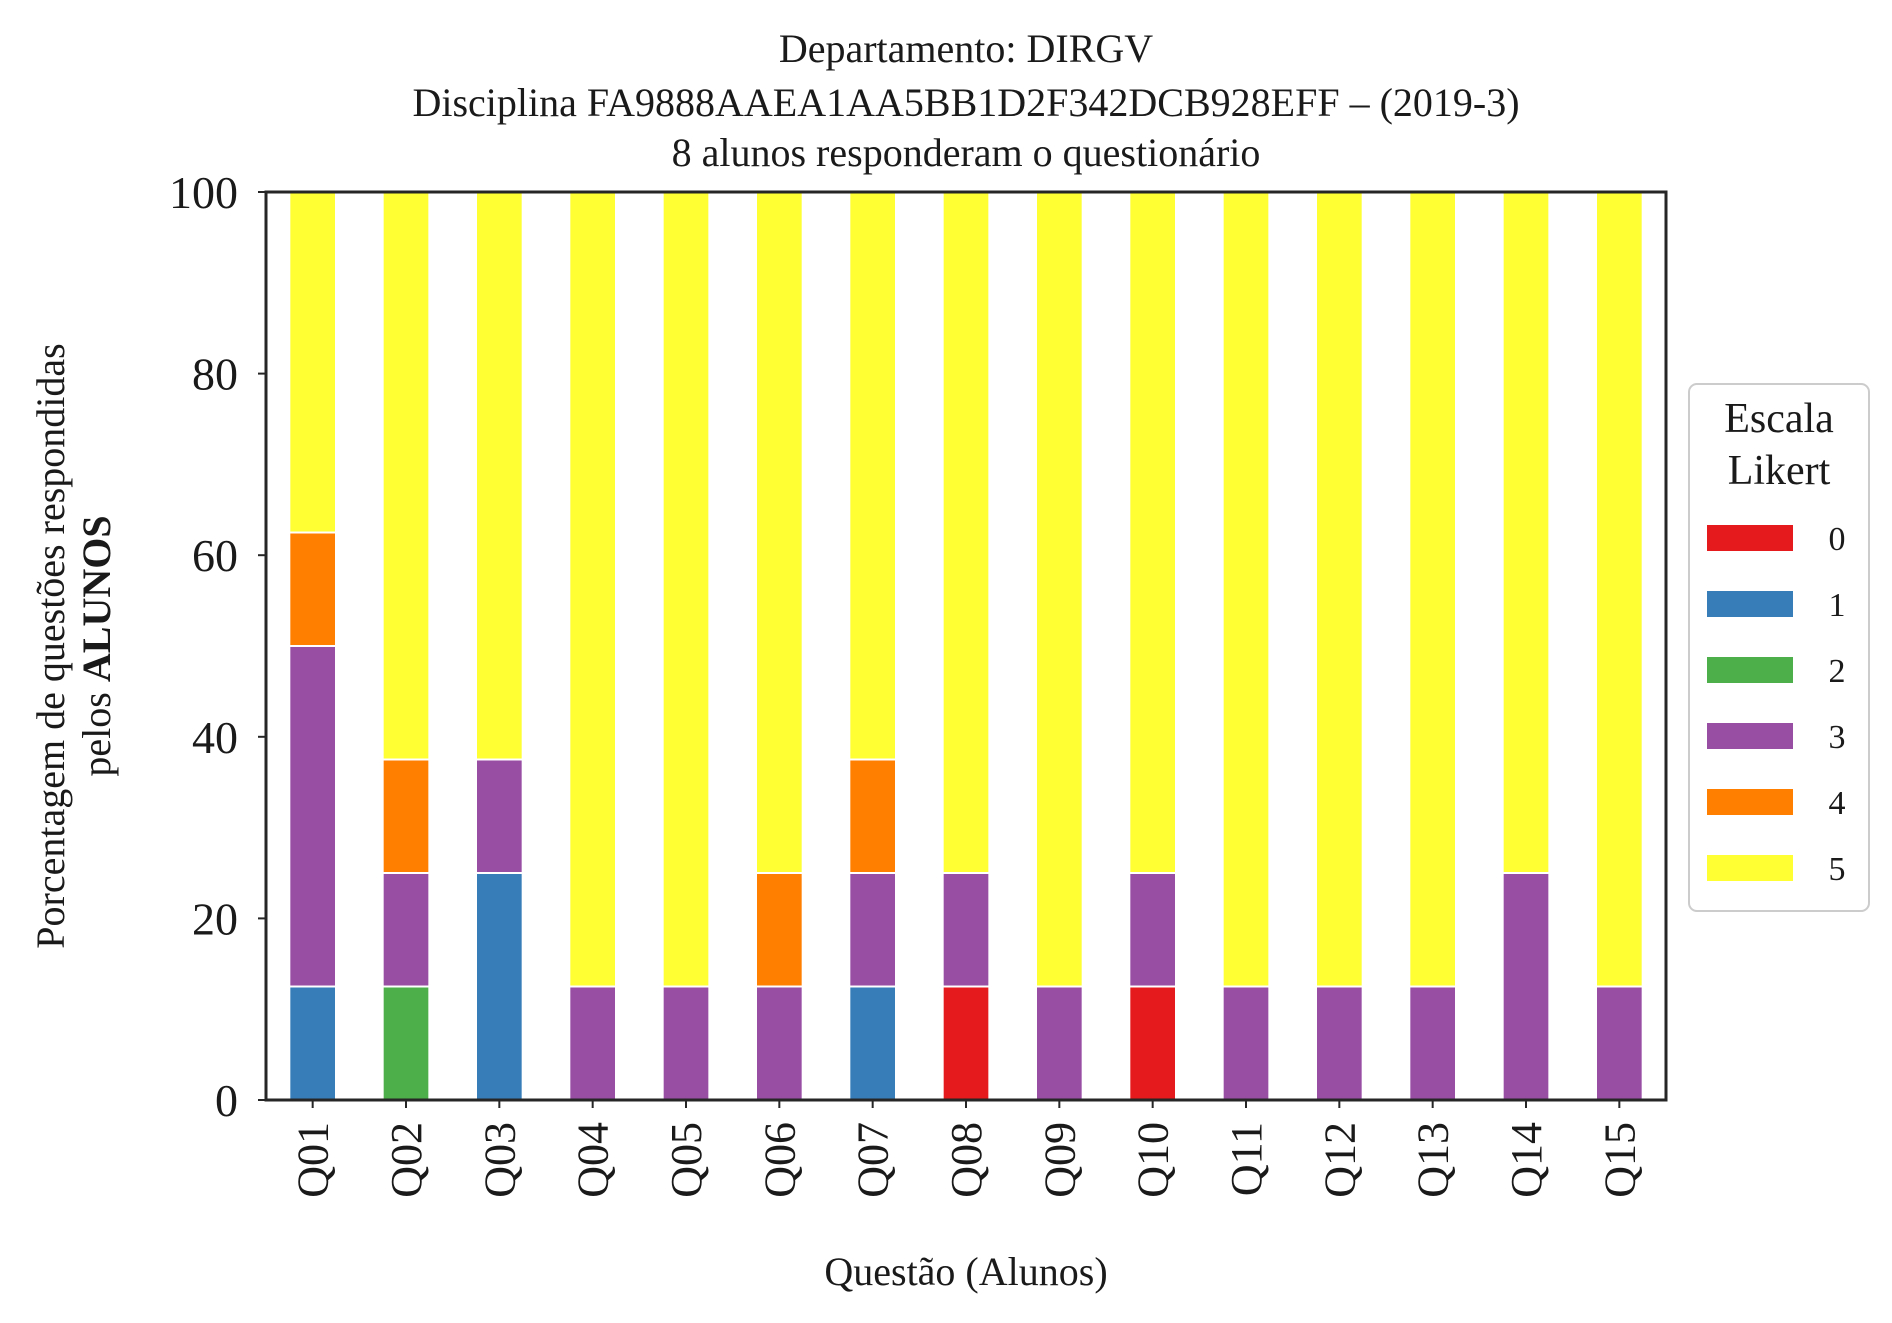 Image resolution: width=1892 pixels, height=1323 pixels. What do you see at coordinates (1779, 471) in the screenshot?
I see `legend-title-line2: Likert` at bounding box center [1779, 471].